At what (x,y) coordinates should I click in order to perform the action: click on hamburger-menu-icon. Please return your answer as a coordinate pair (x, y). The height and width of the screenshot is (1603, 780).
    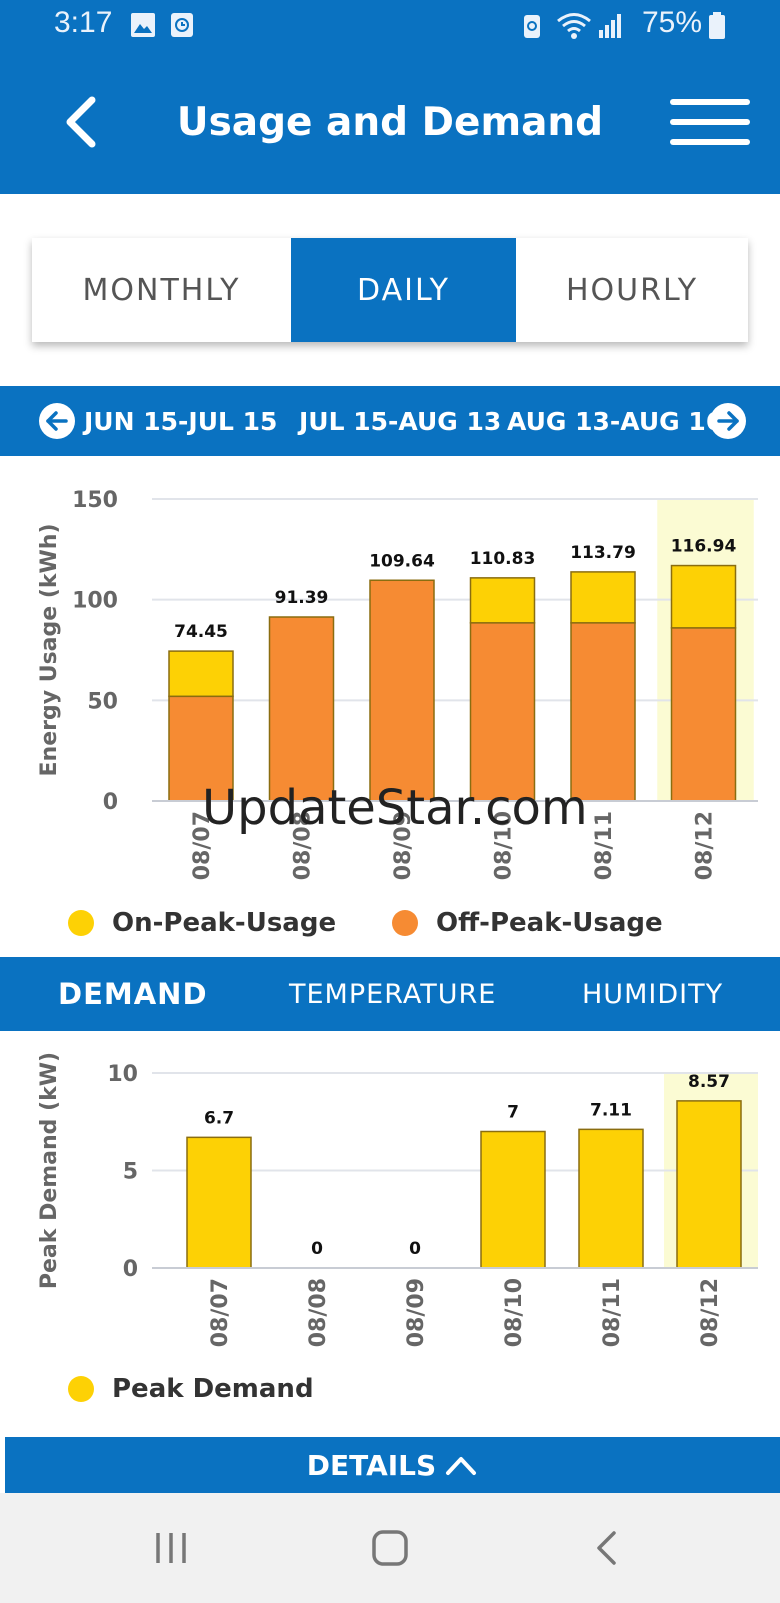
    Looking at the image, I should click on (710, 122).